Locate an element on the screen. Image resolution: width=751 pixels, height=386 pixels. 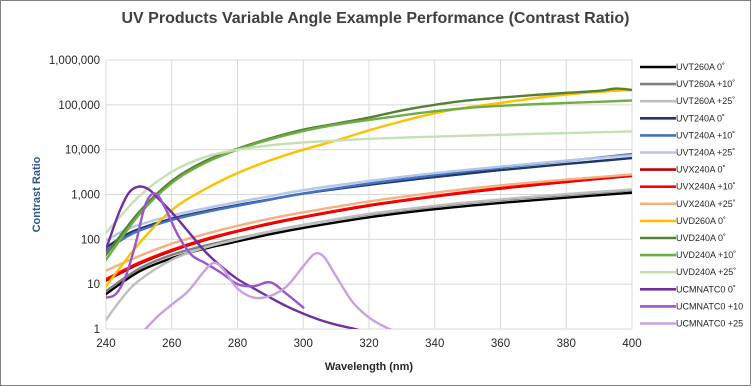
x-tick-label: 280 is located at coordinates (237, 344).